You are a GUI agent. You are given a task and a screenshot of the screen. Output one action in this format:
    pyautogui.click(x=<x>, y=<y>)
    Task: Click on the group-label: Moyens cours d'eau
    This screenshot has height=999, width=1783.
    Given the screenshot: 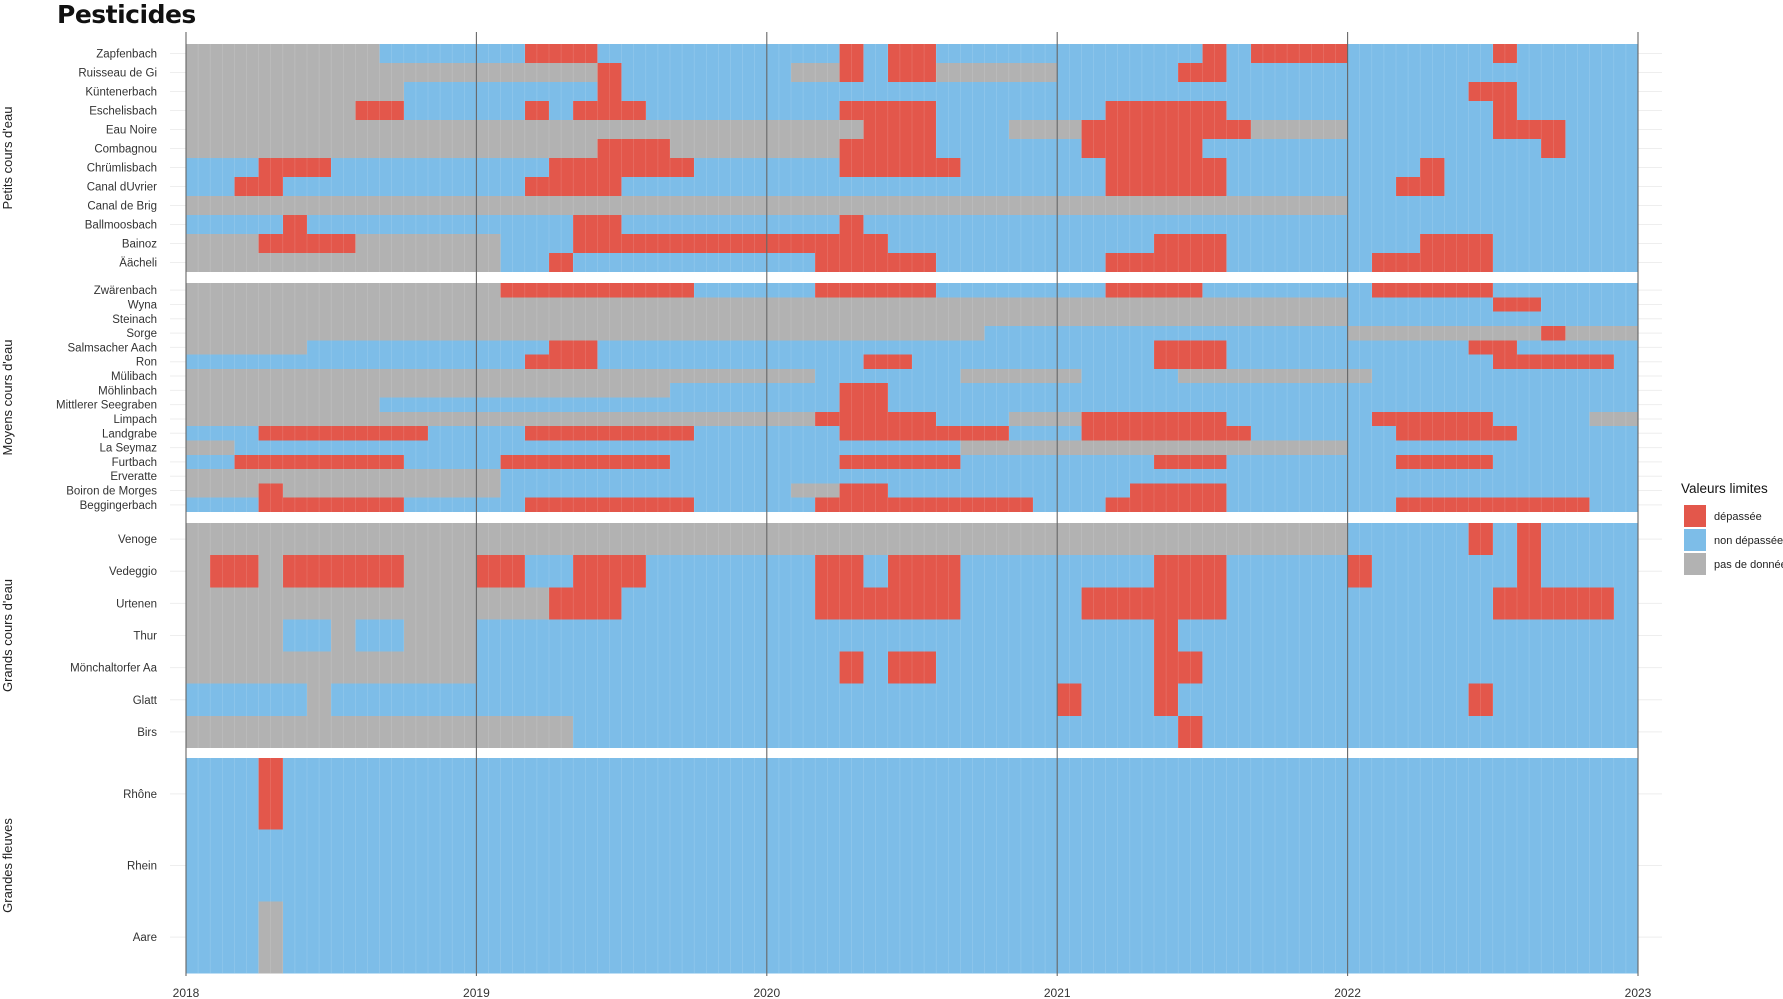 What is the action you would take?
    pyautogui.click(x=7, y=398)
    